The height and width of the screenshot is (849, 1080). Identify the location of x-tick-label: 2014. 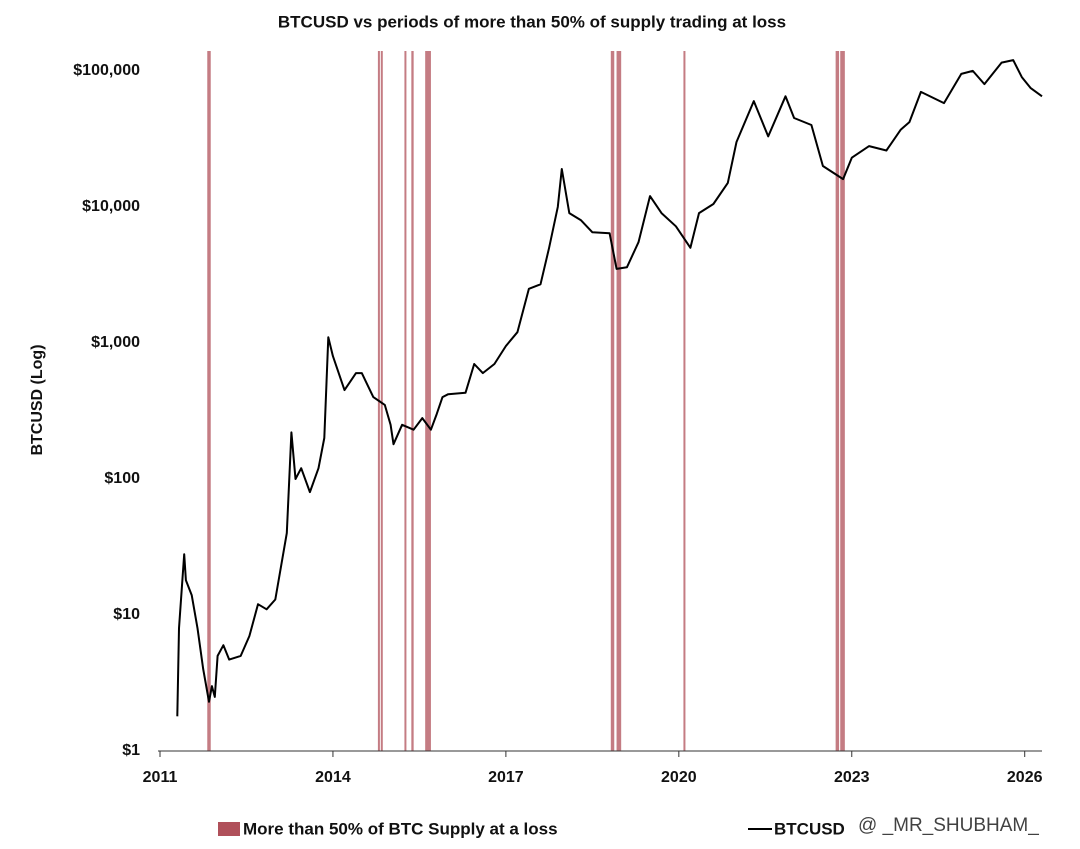
(333, 777).